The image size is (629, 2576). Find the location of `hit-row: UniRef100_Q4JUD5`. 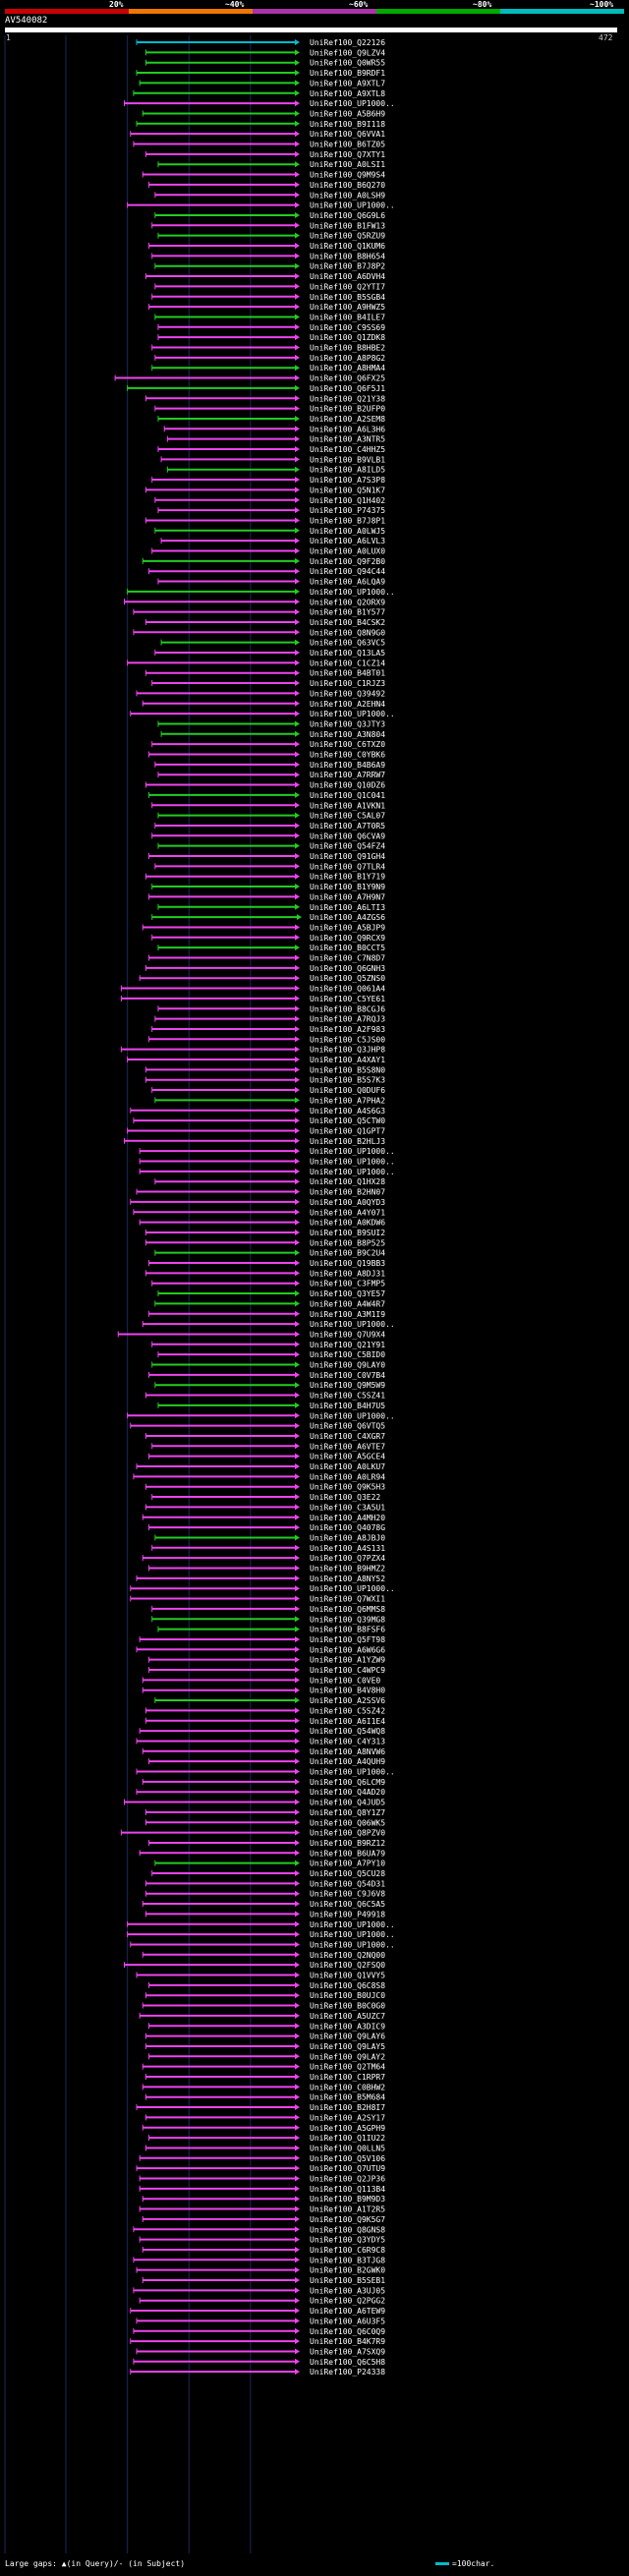

hit-row: UniRef100_Q4JUD5 is located at coordinates (255, 1803).